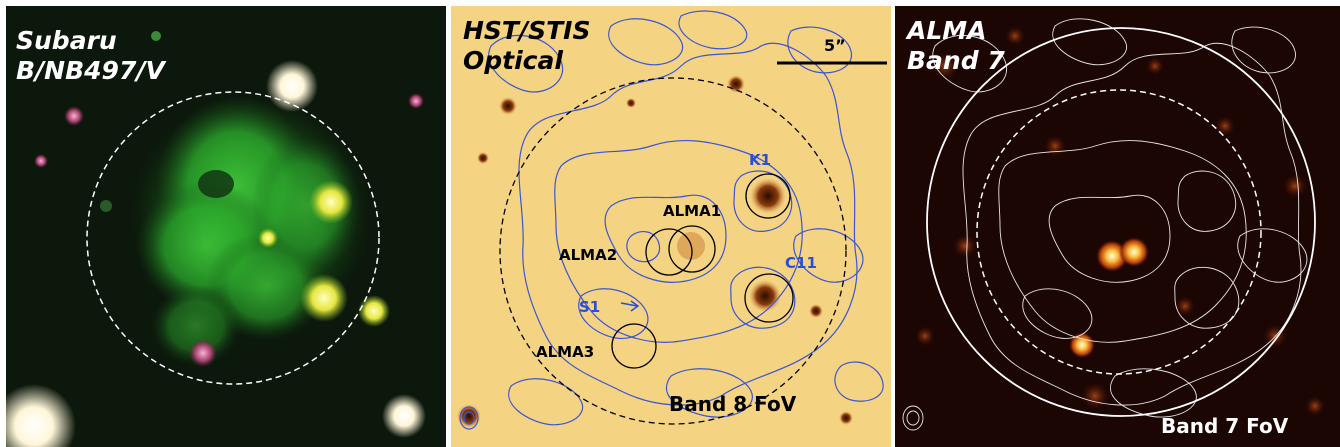 This screenshot has width=1340, height=447. What do you see at coordinates (565, 352) in the screenshot?
I see `source-alma3-label: ALMA3` at bounding box center [565, 352].